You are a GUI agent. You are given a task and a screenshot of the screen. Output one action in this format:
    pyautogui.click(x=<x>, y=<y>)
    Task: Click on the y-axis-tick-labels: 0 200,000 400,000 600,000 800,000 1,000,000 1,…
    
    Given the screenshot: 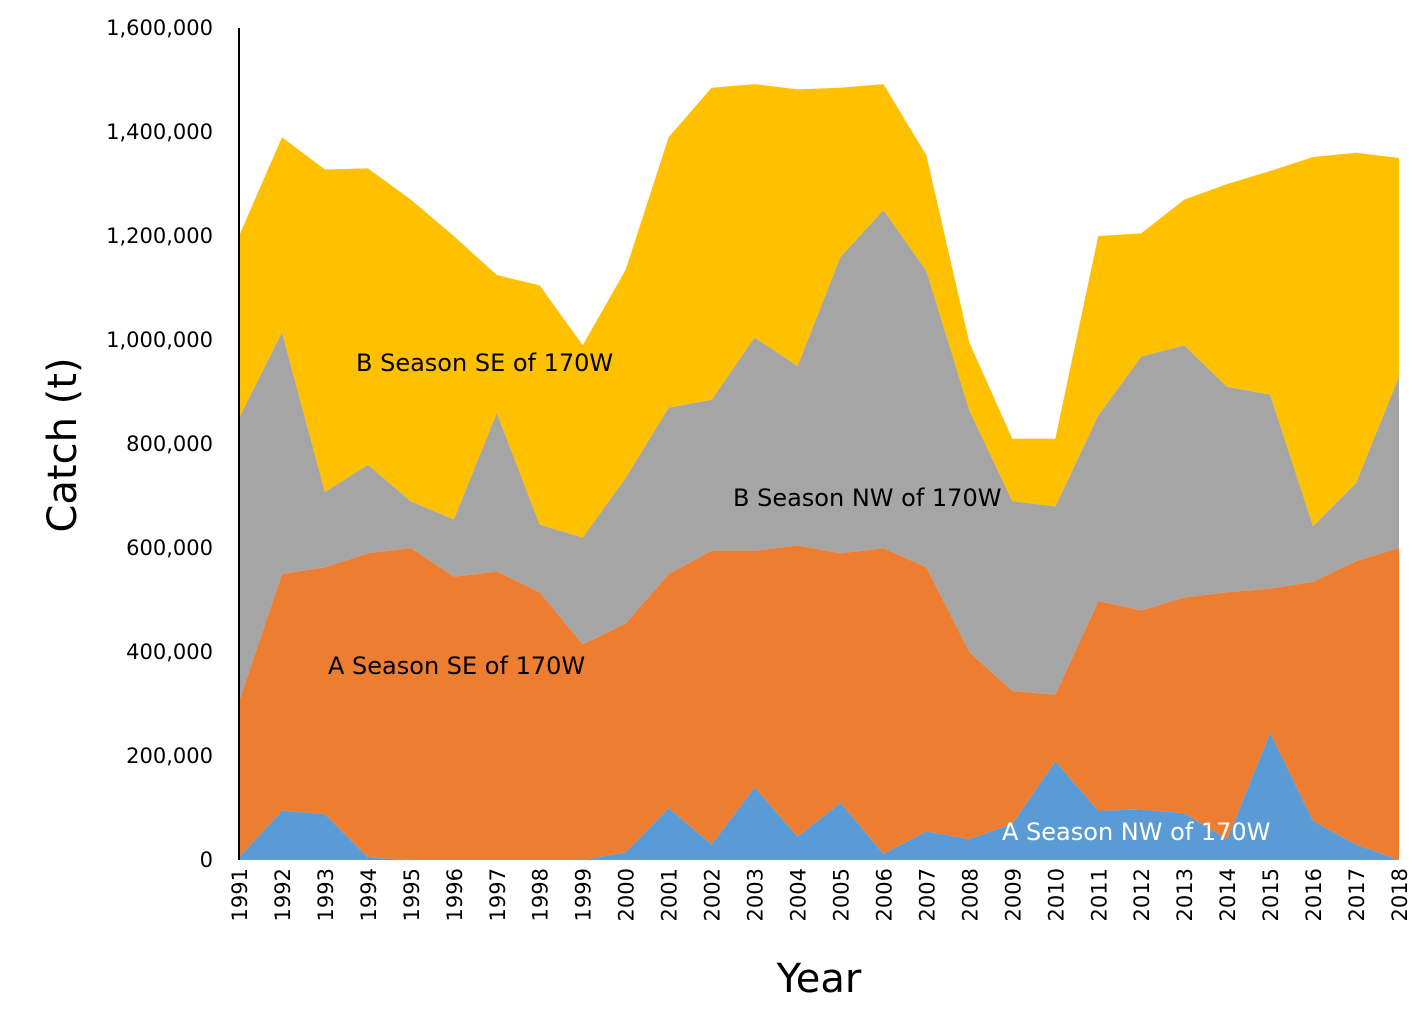 What is the action you would take?
    pyautogui.click(x=159, y=444)
    